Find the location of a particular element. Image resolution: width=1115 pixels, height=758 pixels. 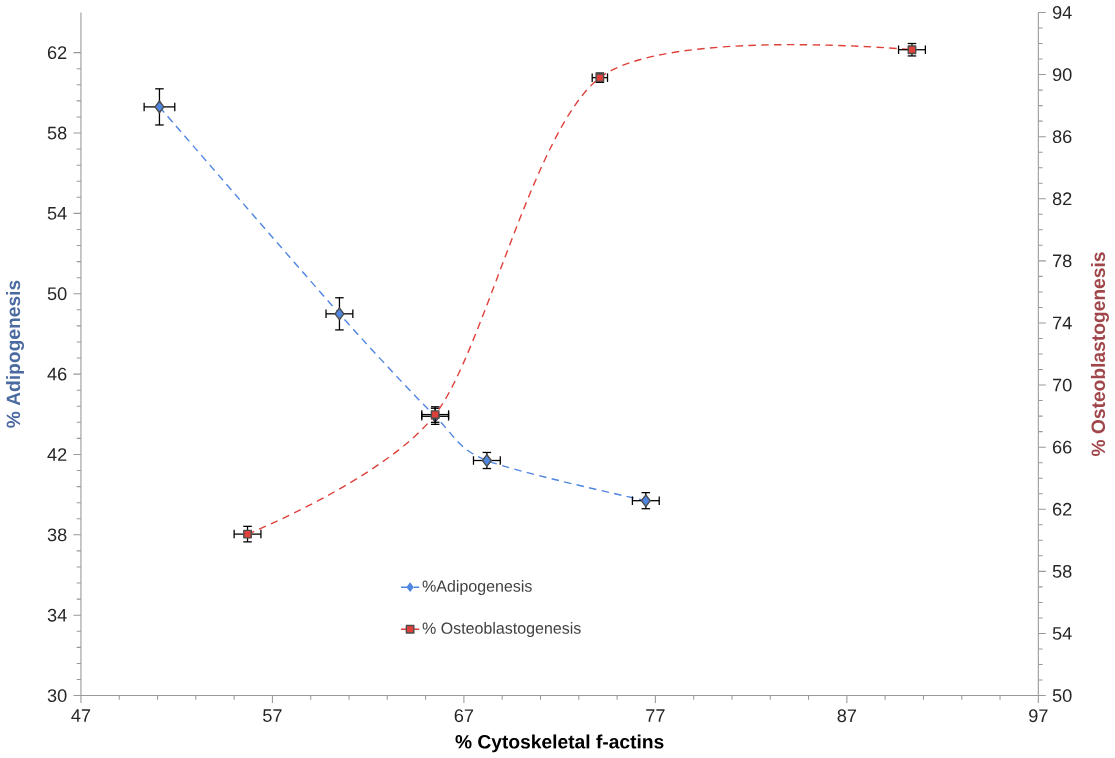

y2-axis-title: % Osteoblastogenesis is located at coordinates (1099, 354).